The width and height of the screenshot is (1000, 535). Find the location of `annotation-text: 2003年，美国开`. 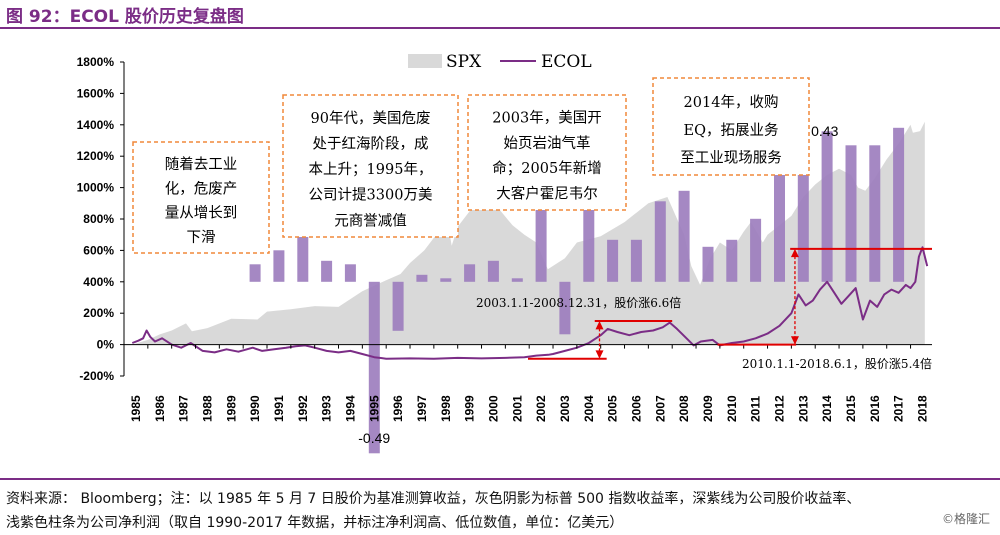

annotation-text: 2003年，美国开 is located at coordinates (546, 118).